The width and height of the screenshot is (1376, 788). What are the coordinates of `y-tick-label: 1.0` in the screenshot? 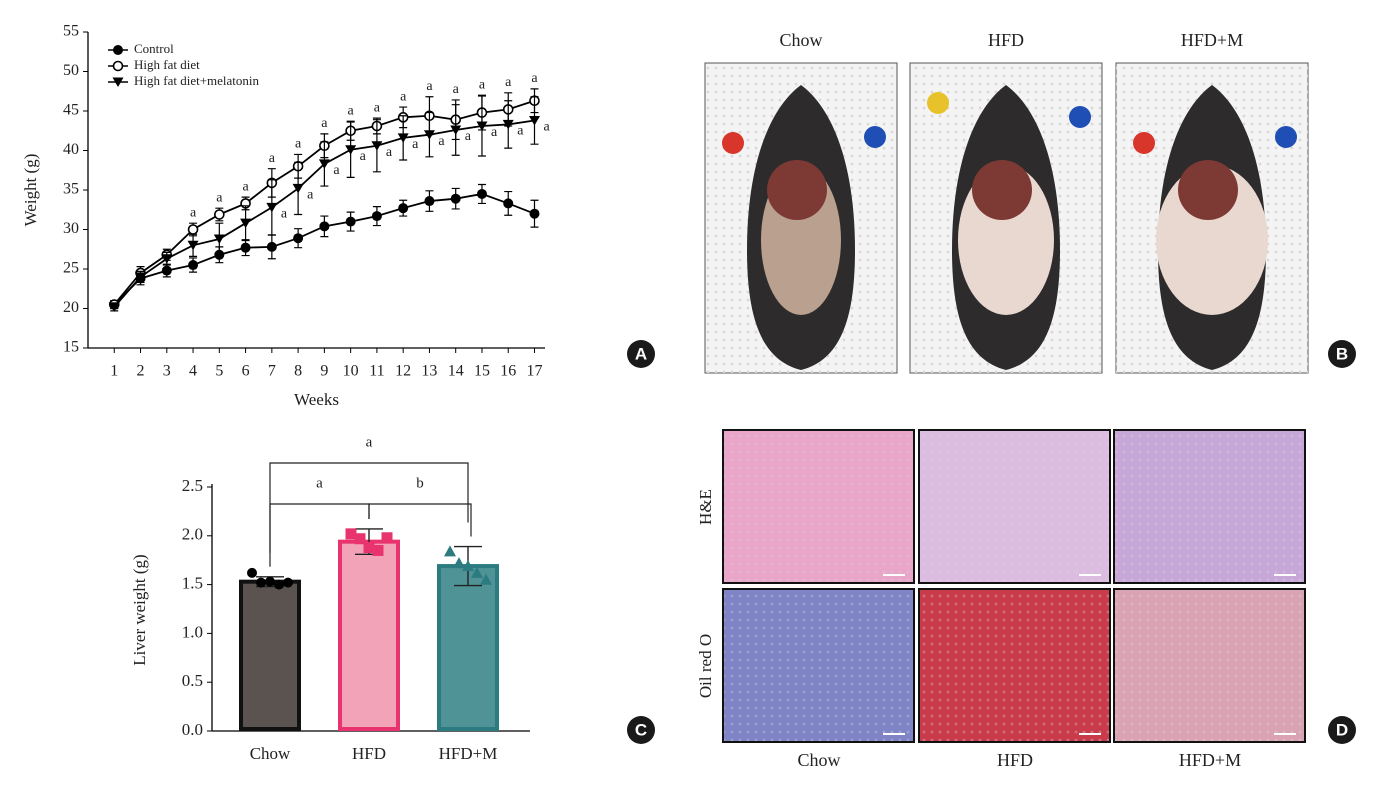 It's located at (192, 631).